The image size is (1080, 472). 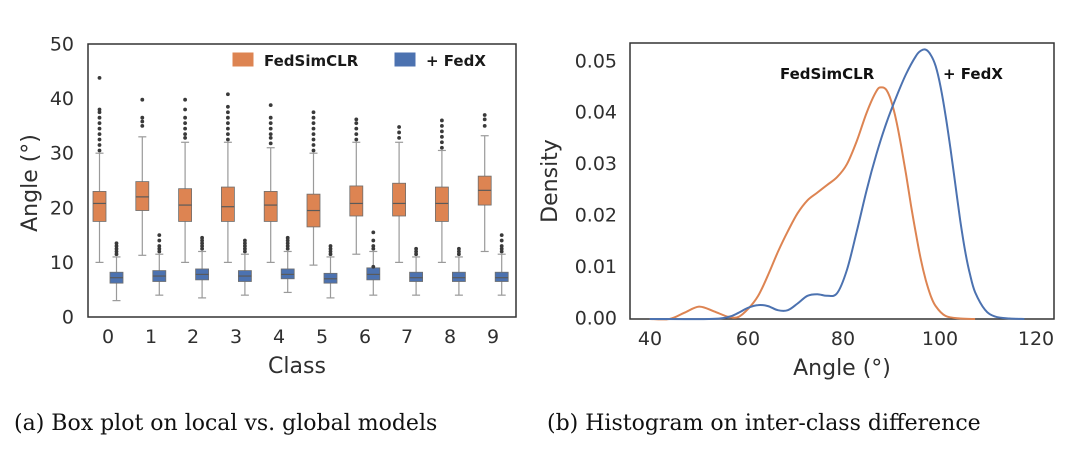 I want to click on legend-label-fedsimclr: FedSimCLR, so click(x=311, y=61).